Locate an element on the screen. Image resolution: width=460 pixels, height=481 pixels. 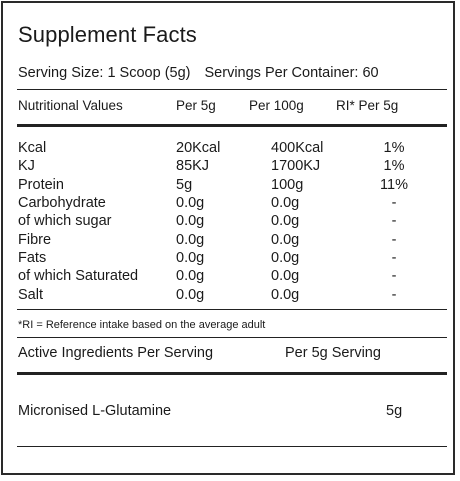
header-nutritional-values: Nutritional Values is located at coordinates (70, 105).